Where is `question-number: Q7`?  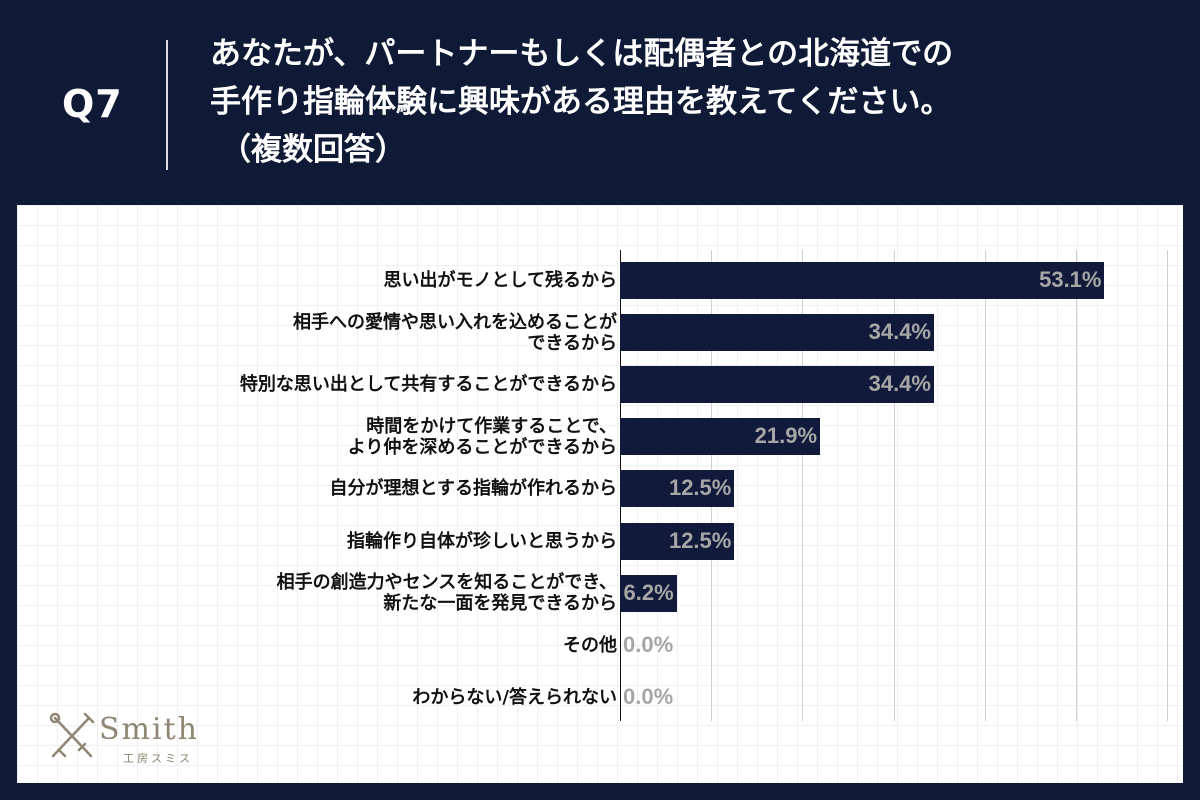
question-number: Q7 is located at coordinates (92, 104).